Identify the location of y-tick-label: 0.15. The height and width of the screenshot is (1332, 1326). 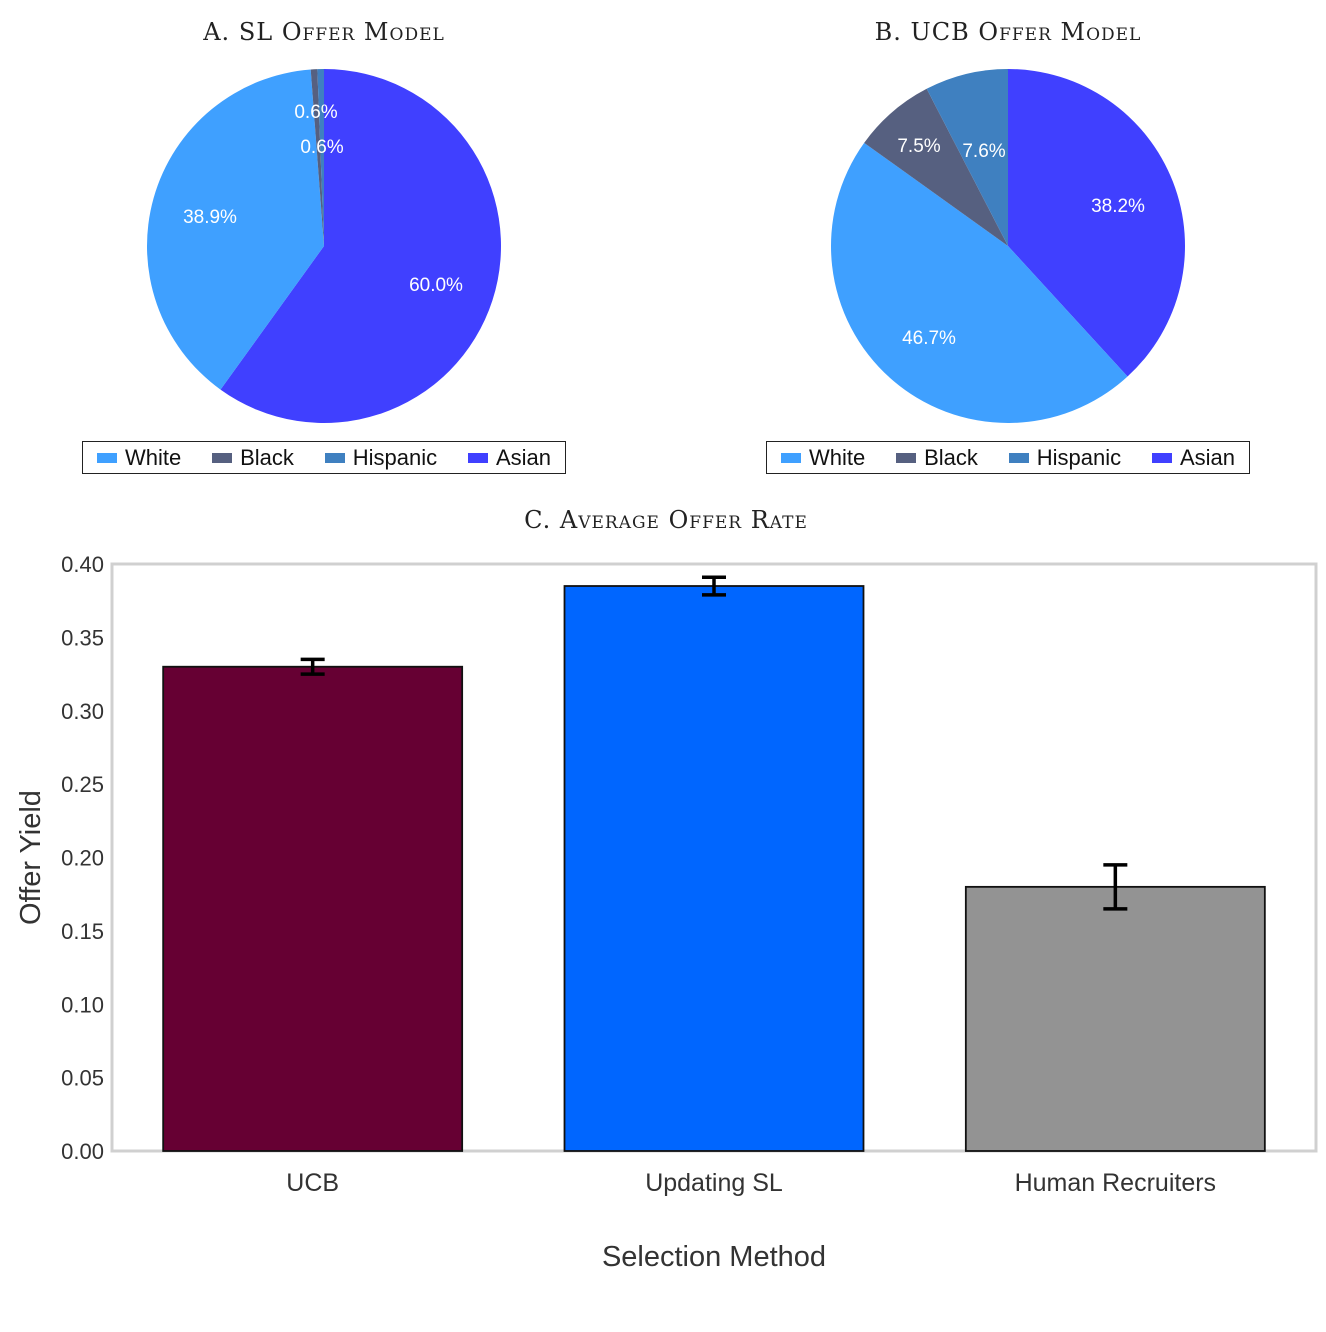
(82, 931).